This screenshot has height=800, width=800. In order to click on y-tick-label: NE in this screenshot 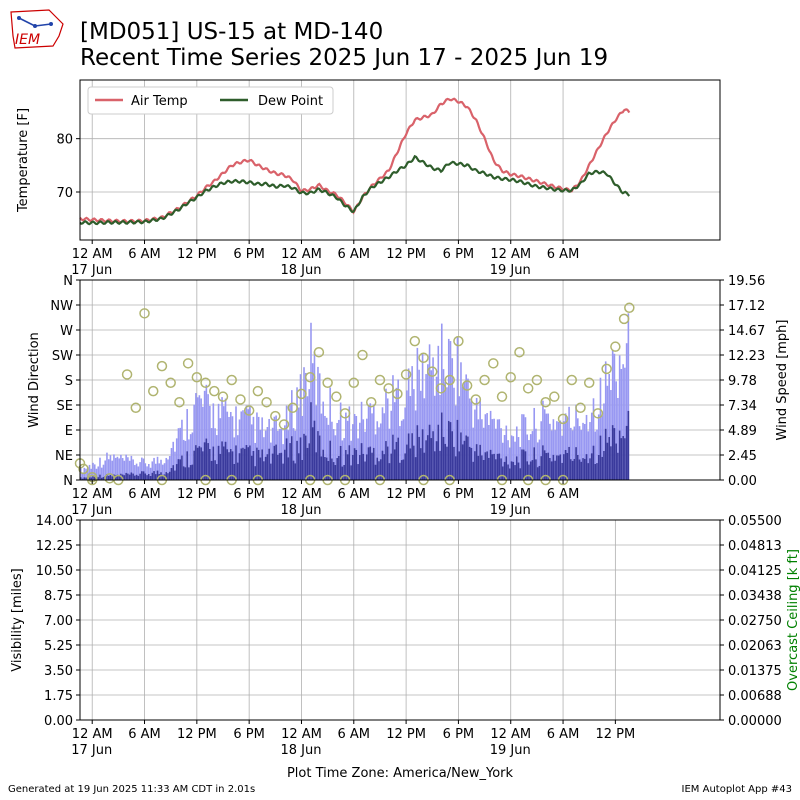, I will do `click(64, 456)`.